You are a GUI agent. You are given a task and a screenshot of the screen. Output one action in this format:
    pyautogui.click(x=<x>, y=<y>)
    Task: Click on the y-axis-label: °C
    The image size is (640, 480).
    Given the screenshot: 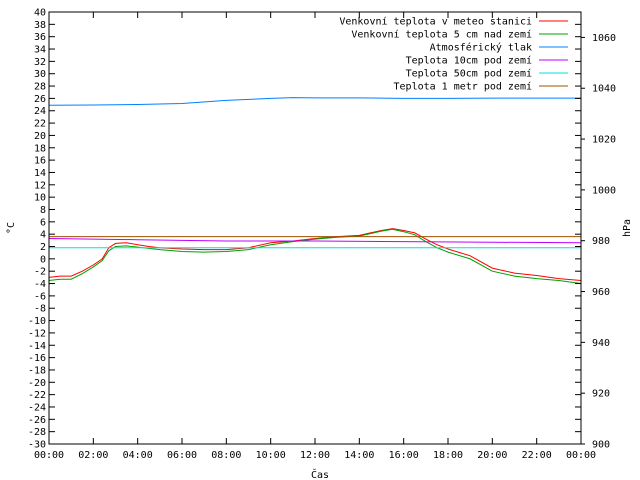 What is the action you would take?
    pyautogui.click(x=11, y=228)
    